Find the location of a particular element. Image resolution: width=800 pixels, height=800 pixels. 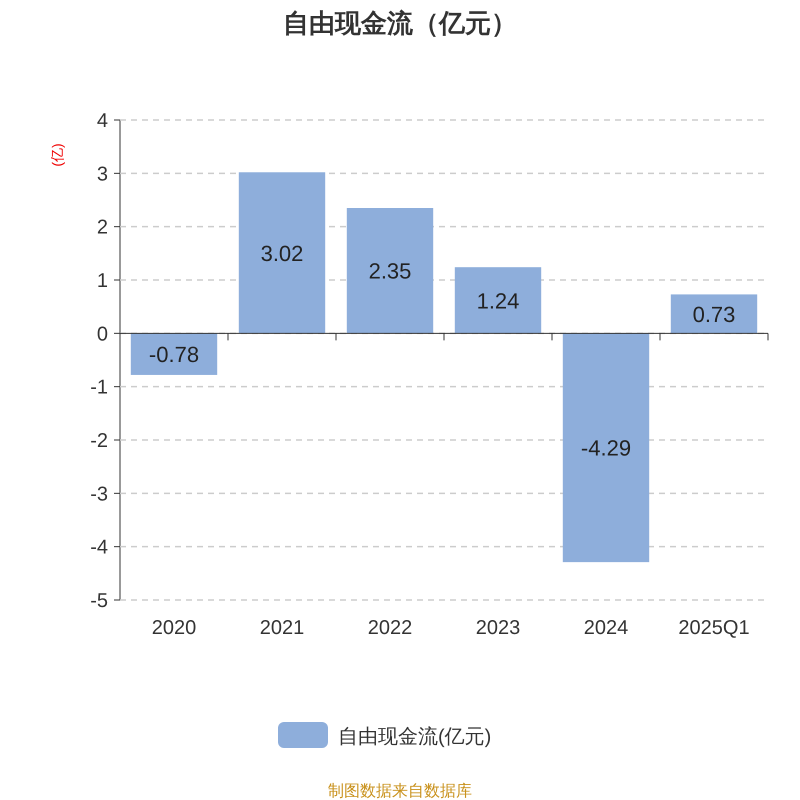

data-label: -0.78 is located at coordinates (174, 355).